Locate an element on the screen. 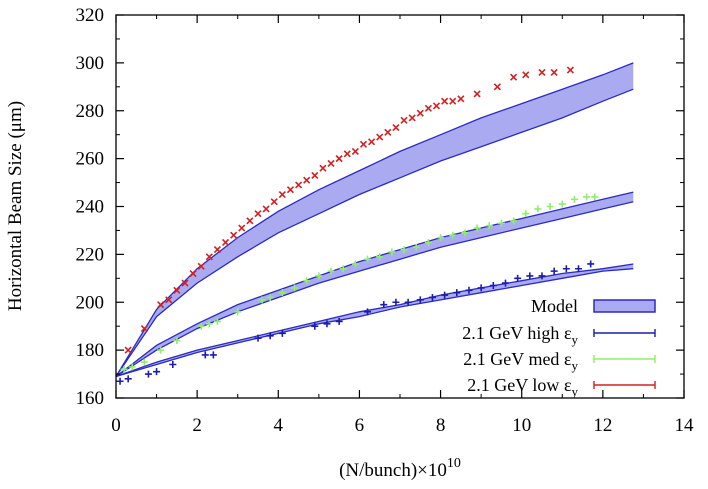 The height and width of the screenshot is (489, 708). legend-band-swatch is located at coordinates (624, 306).